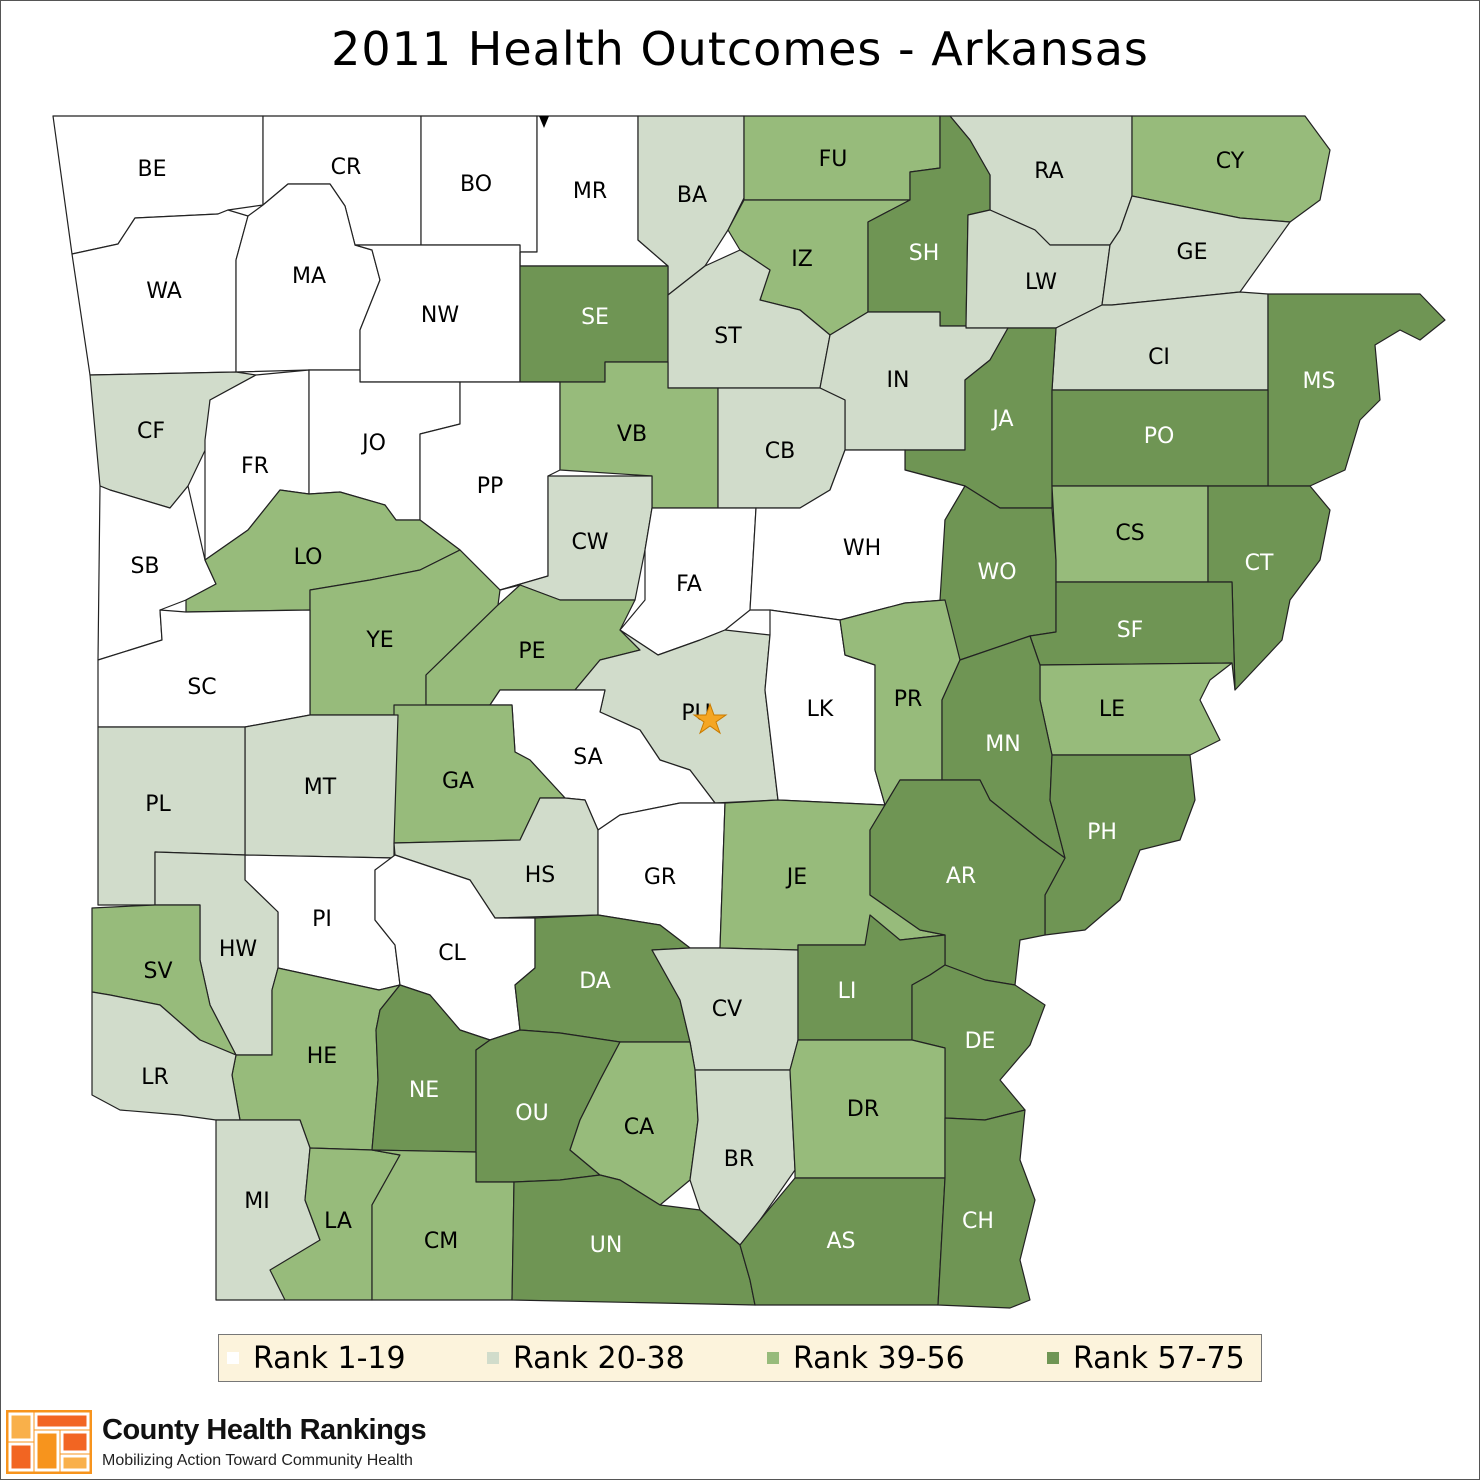 The image size is (1480, 1480). Describe the element at coordinates (1130, 630) in the screenshot. I see `county-label-sf: SF` at that location.